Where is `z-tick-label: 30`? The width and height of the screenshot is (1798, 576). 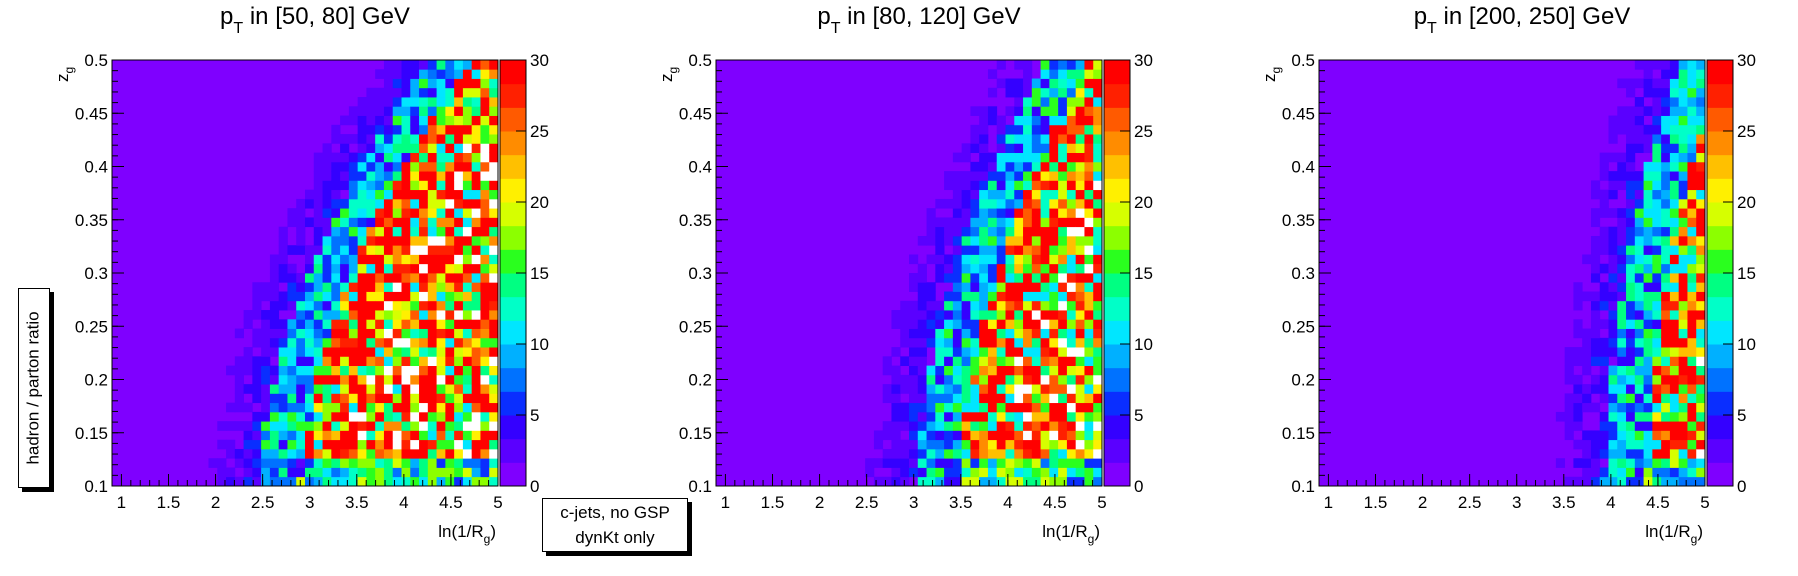 z-tick-label: 30 is located at coordinates (539, 60).